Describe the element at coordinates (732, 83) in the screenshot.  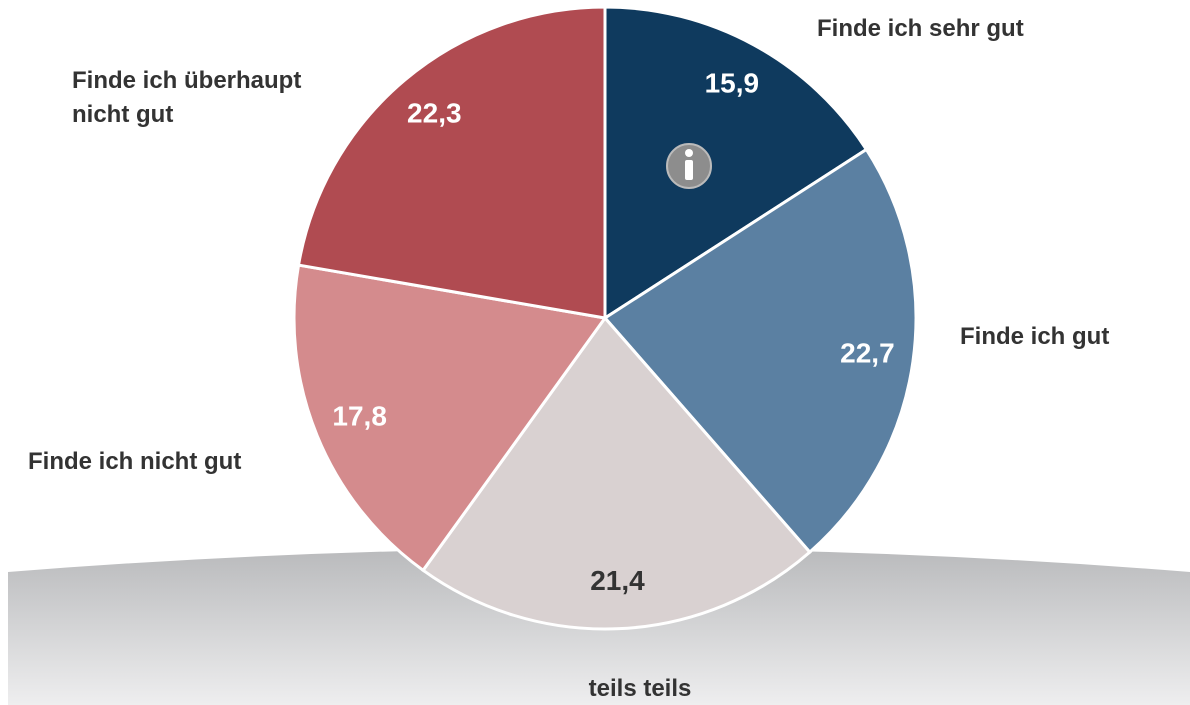
I see `data-label: 15,9` at that location.